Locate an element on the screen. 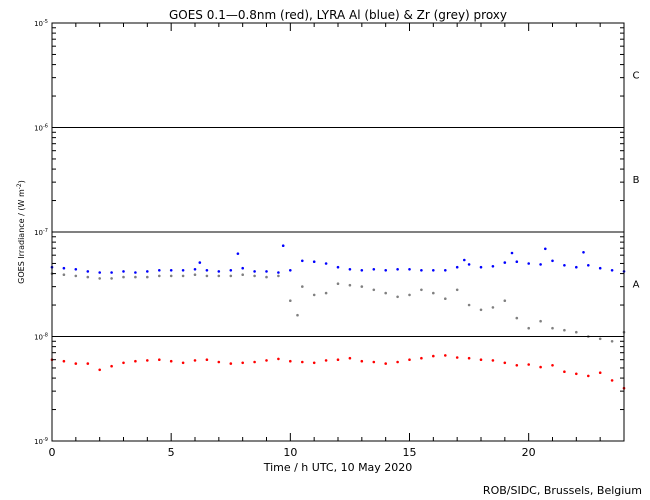 This screenshot has height=500, width=650. y-tick-label: 10⁻⁶ is located at coordinates (41, 128).